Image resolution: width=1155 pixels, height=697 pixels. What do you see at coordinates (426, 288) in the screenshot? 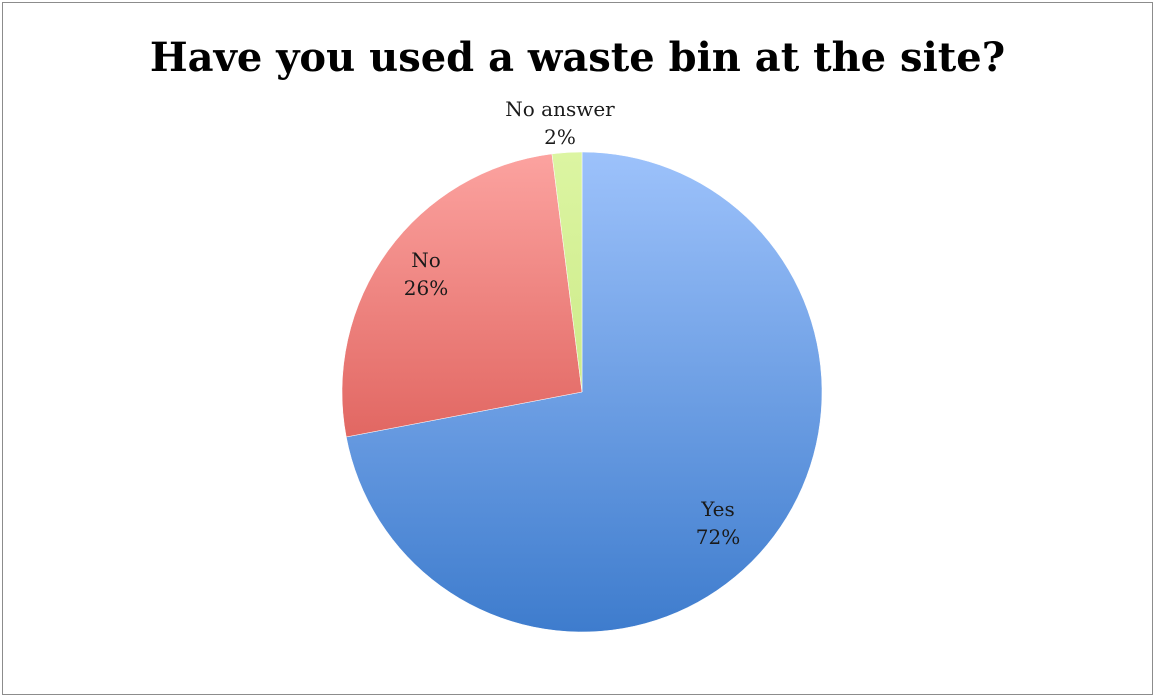
I see `slice-value-no: 26%` at bounding box center [426, 288].